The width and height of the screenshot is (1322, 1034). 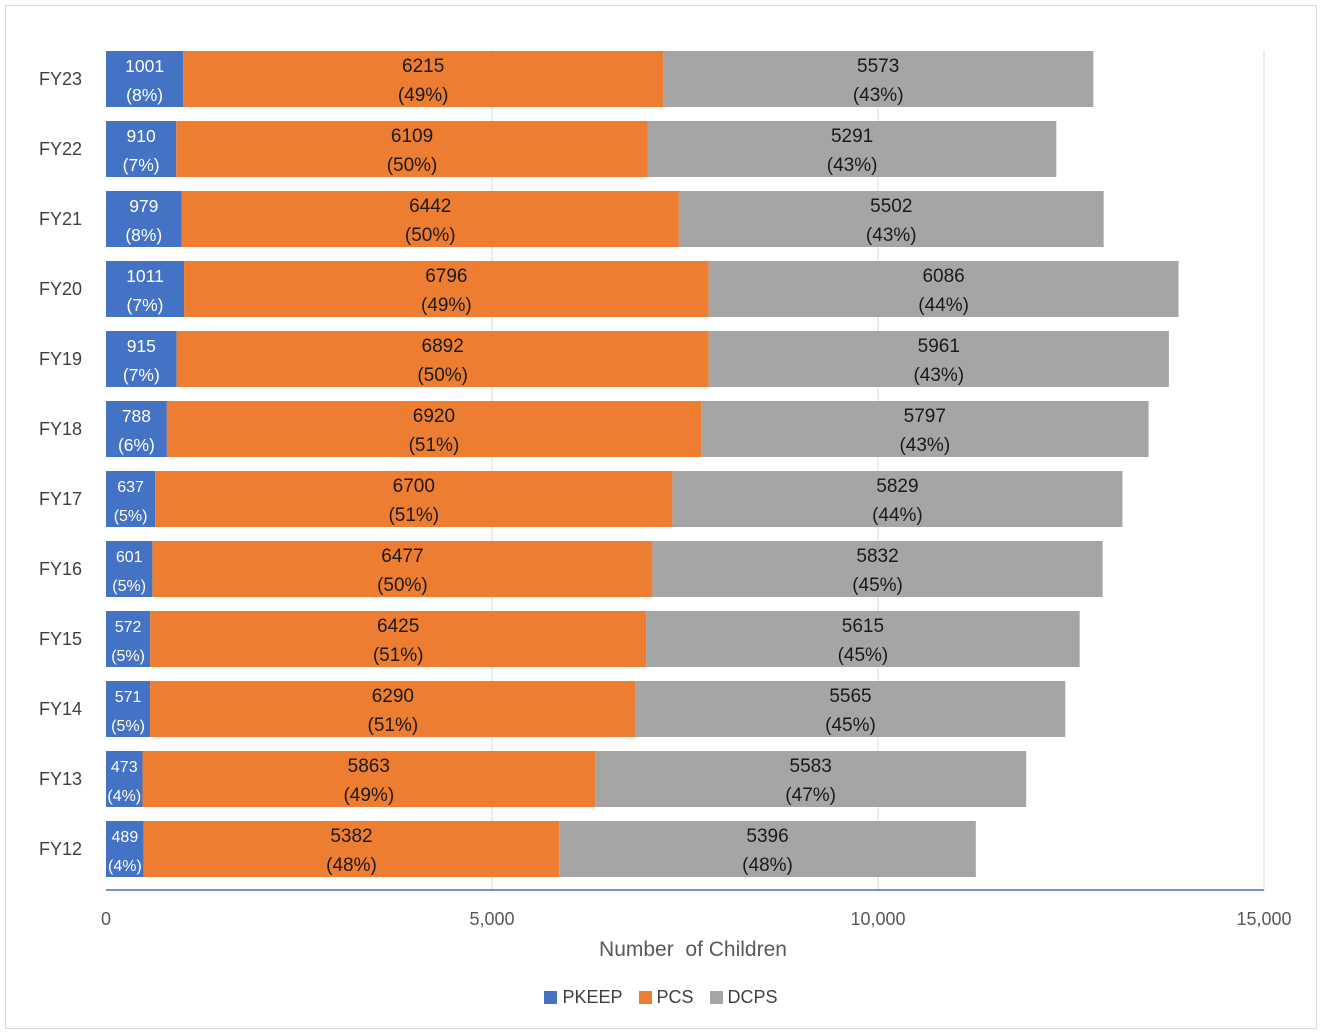 I want to click on legend-item-pkeep: PKEEP, so click(x=583, y=997).